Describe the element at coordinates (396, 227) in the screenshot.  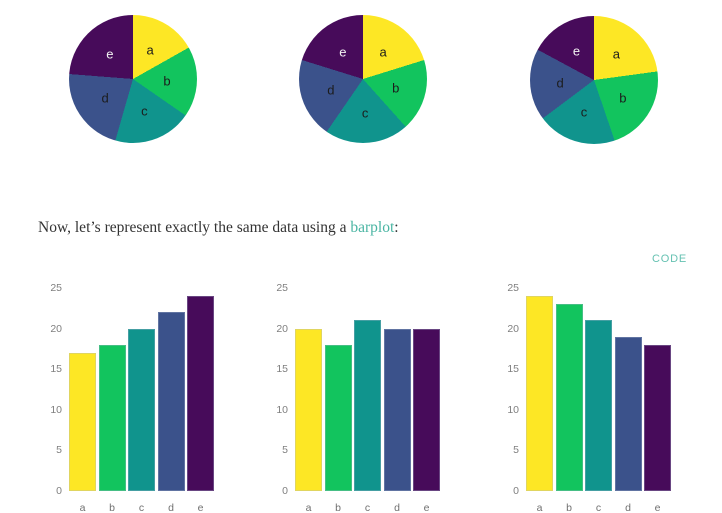
I see `sentence-suffix: :` at that location.